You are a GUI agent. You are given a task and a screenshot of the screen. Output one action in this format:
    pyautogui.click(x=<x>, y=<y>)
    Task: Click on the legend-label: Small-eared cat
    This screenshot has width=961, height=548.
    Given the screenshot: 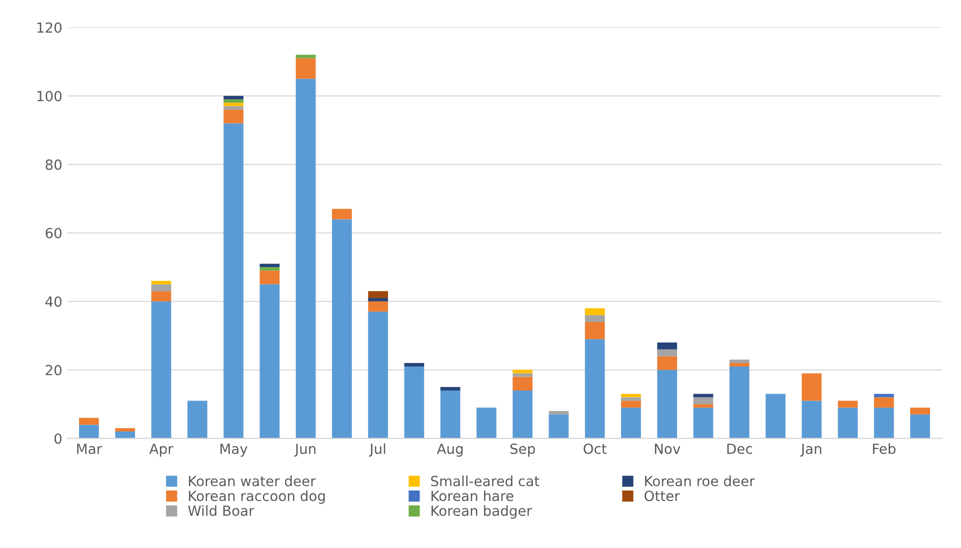 What is the action you would take?
    pyautogui.click(x=485, y=481)
    